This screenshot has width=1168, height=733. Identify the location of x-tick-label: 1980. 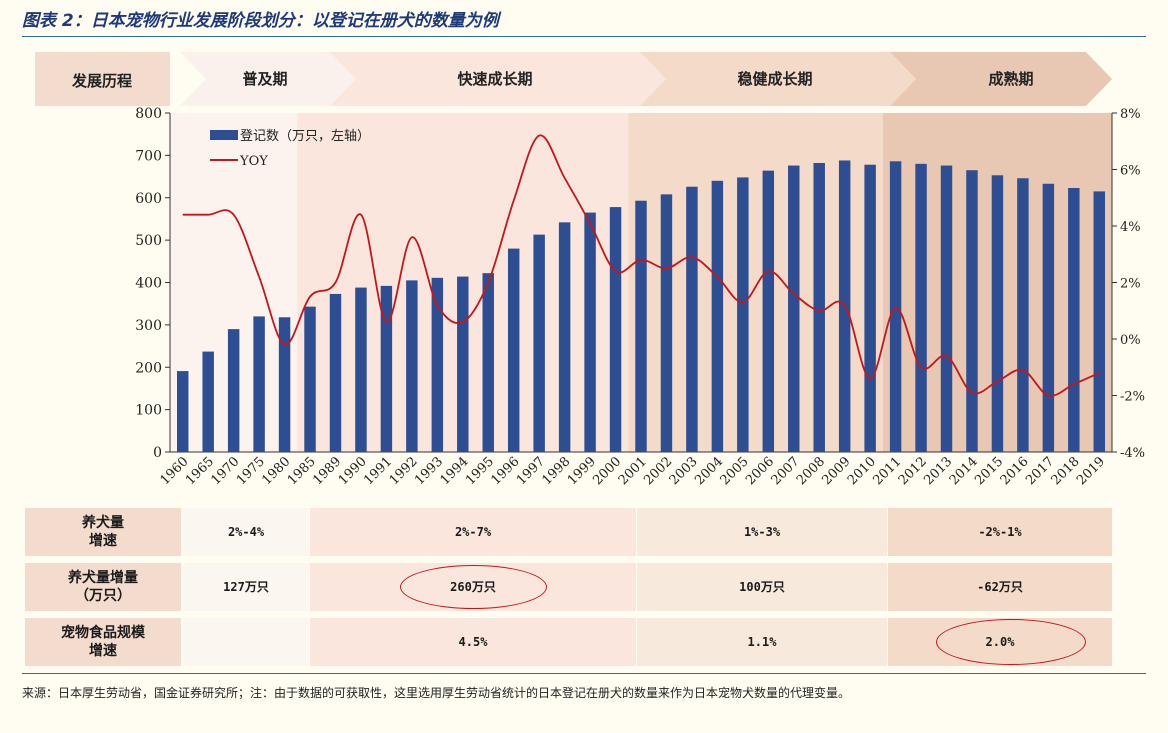
(276, 471).